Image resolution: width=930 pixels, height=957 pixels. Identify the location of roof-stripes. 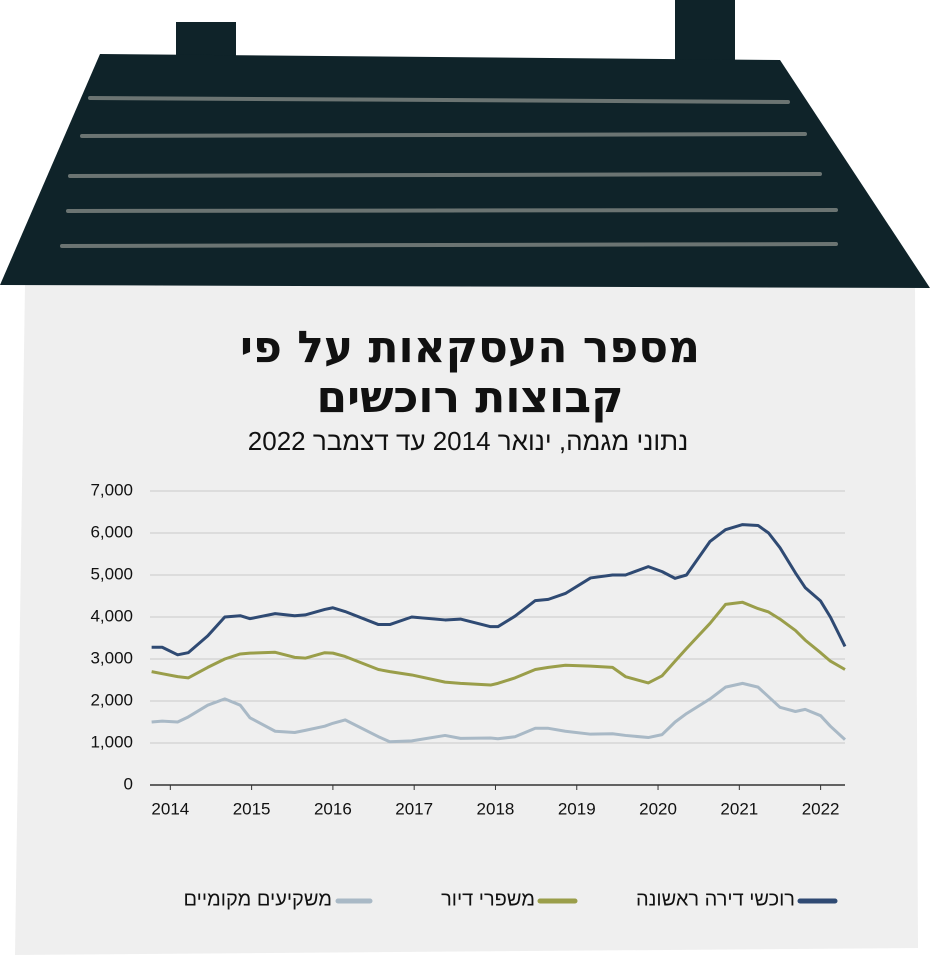
(449, 172).